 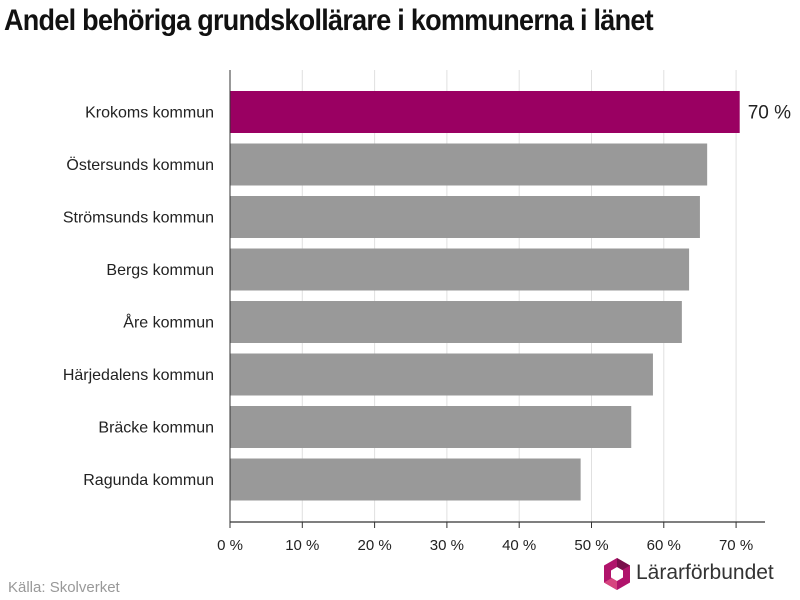 What do you see at coordinates (374, 545) in the screenshot?
I see `x-tick-label: 20 %` at bounding box center [374, 545].